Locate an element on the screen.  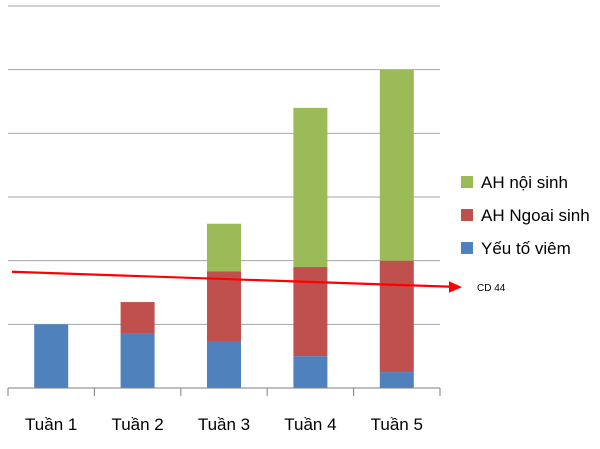
x-tick-label: Tuần 1 is located at coordinates (51, 424).